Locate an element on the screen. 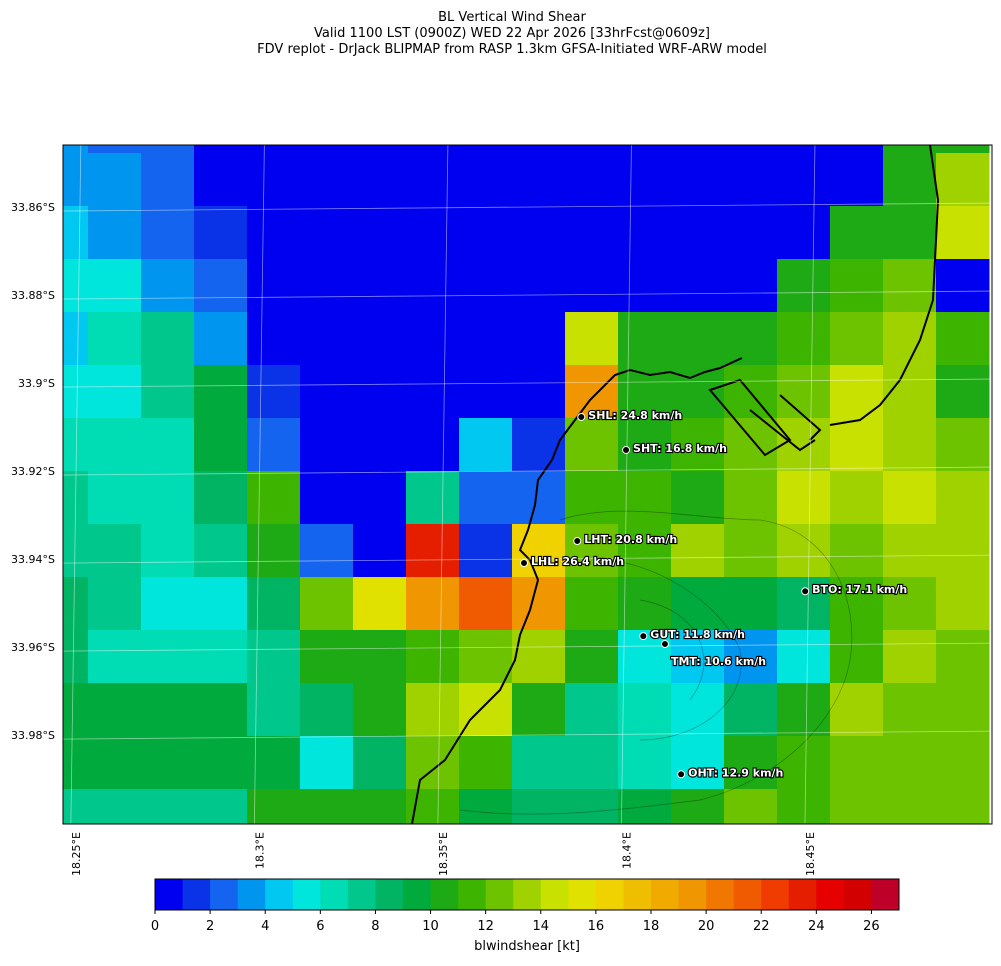  title: BL Vertical Wind Shear is located at coordinates (512, 17).